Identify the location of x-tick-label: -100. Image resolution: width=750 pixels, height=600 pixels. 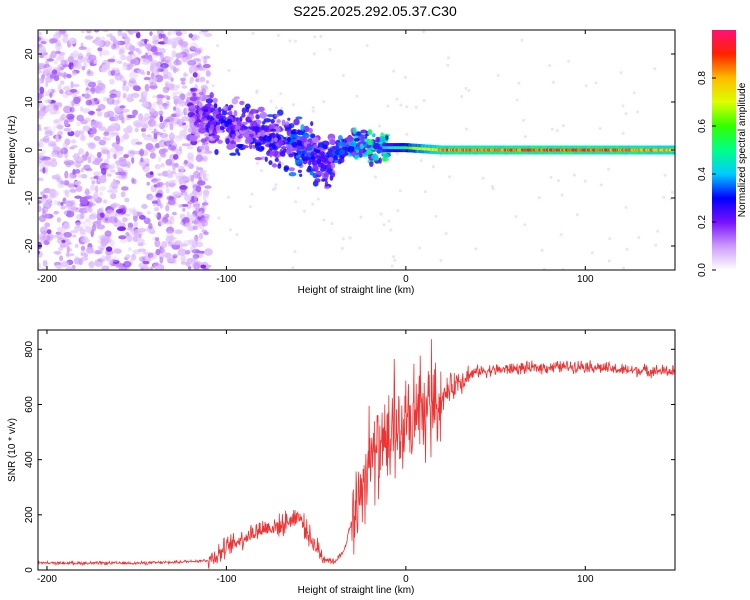
(226, 579).